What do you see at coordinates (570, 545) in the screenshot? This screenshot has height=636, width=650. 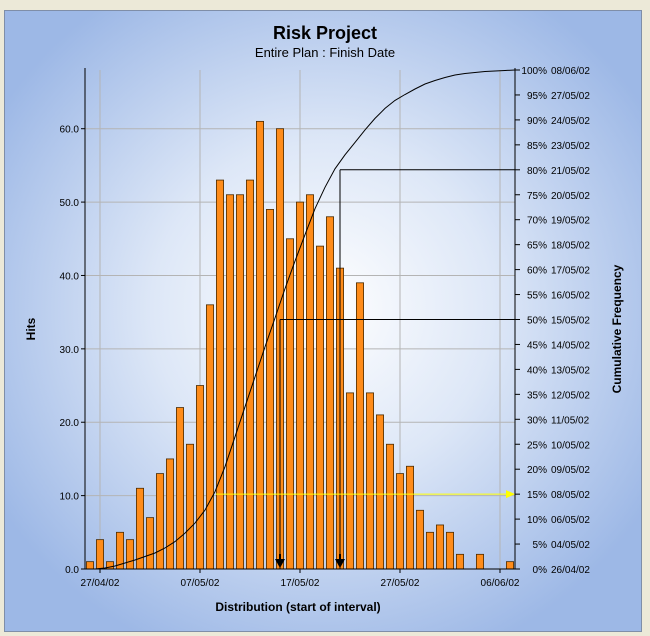 I see `y2-tick-date: 04/05/02` at bounding box center [570, 545].